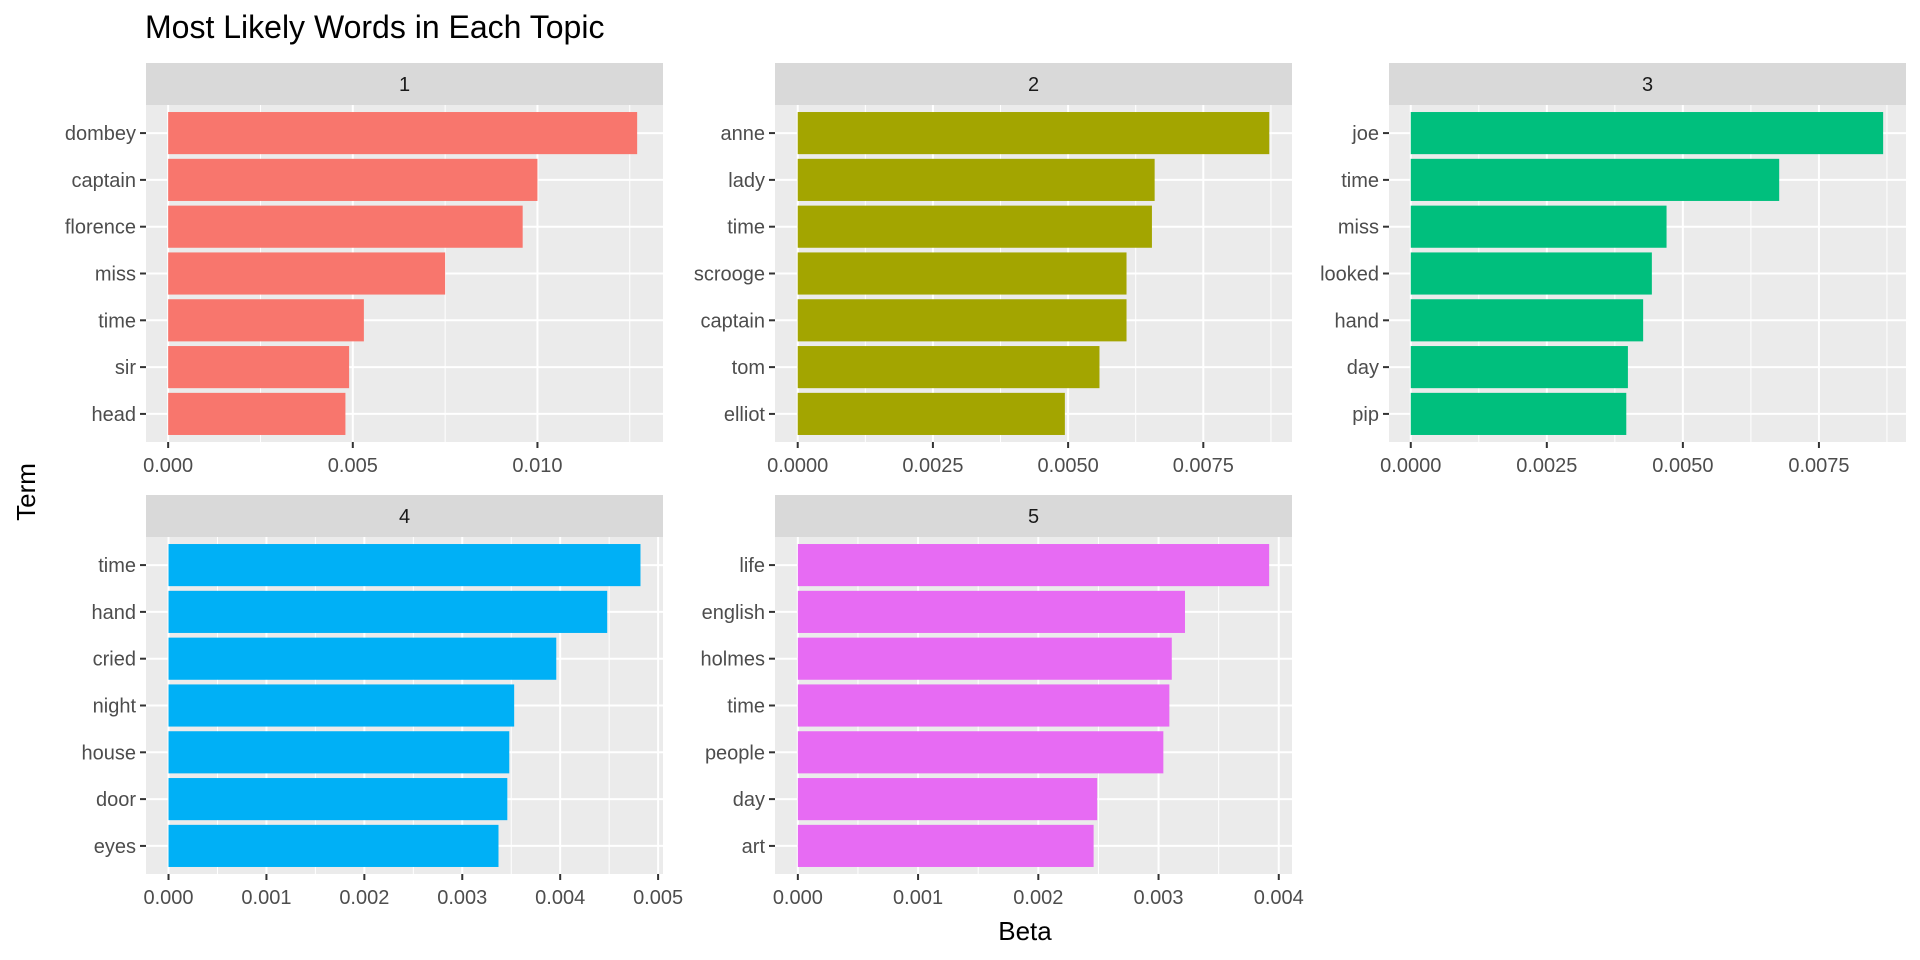 The width and height of the screenshot is (1920, 960). I want to click on bar-looked, so click(1531, 273).